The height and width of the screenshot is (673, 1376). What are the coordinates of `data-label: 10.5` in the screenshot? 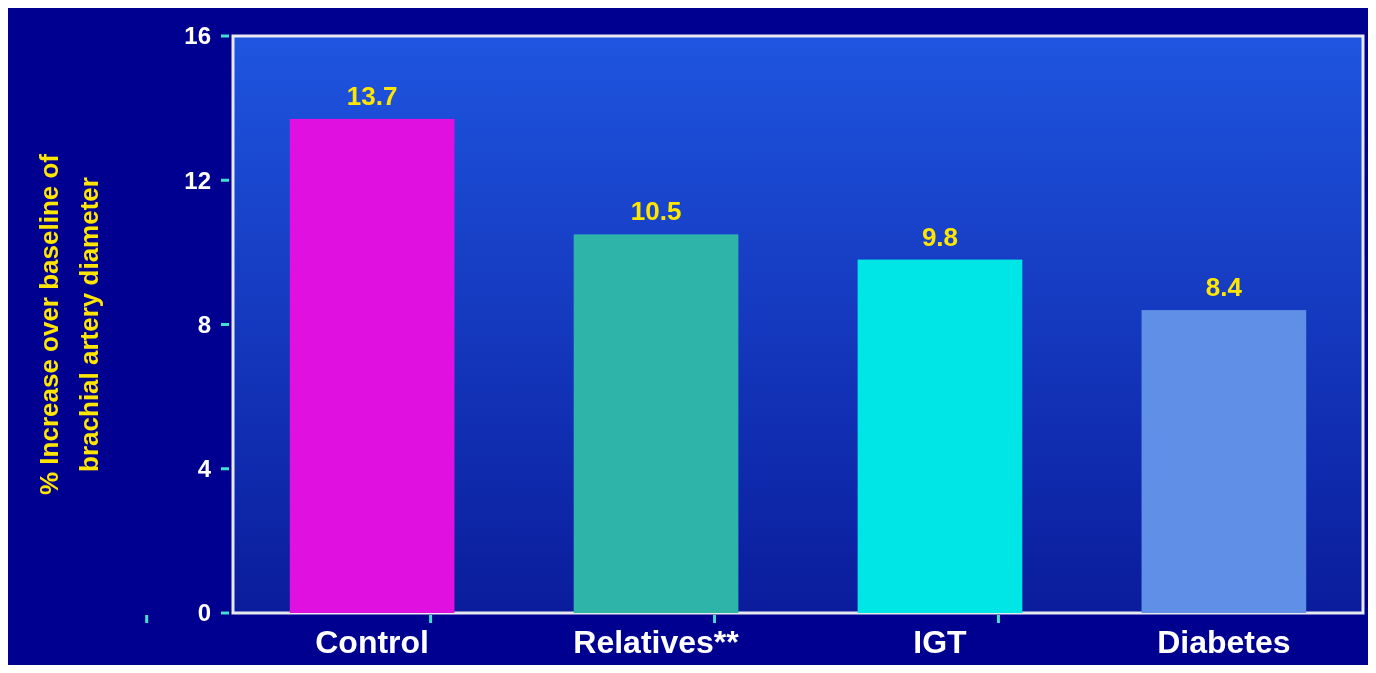 It's located at (656, 211).